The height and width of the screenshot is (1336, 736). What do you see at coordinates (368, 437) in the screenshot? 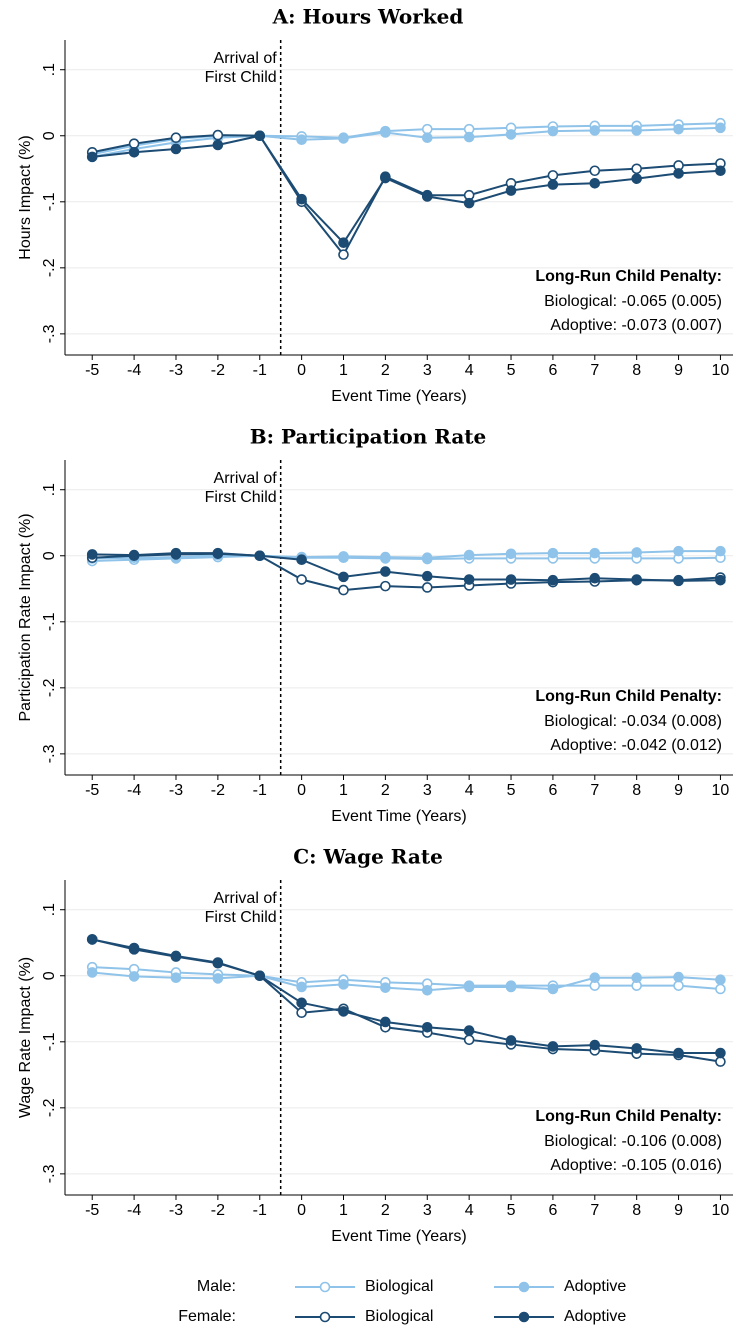
I see `chart-title: B: Participation Rate` at bounding box center [368, 437].